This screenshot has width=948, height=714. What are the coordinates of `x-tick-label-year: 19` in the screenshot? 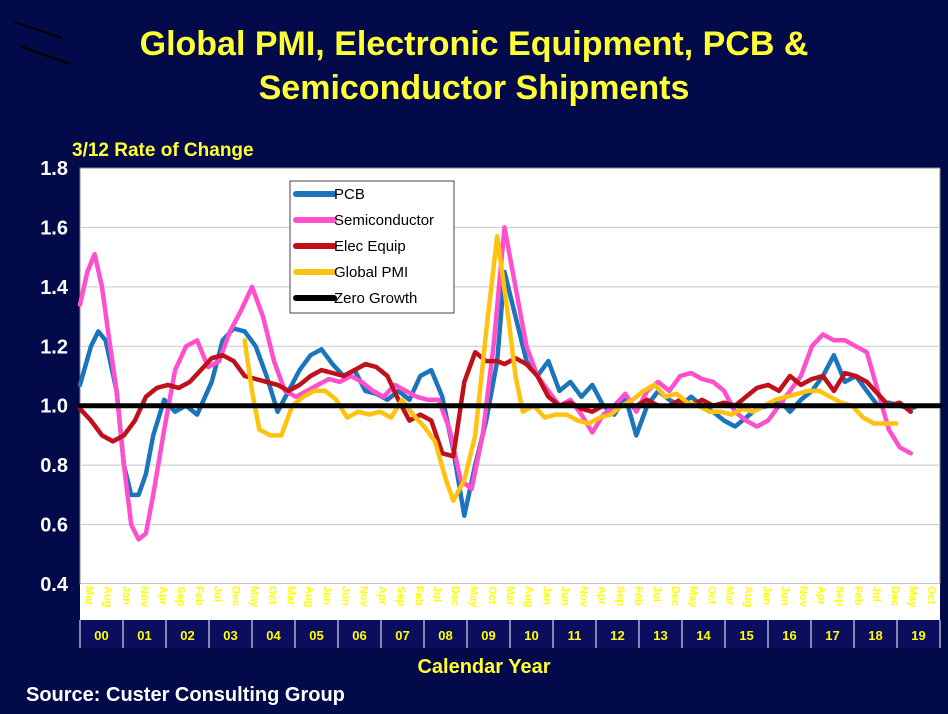 It's located at (918, 635).